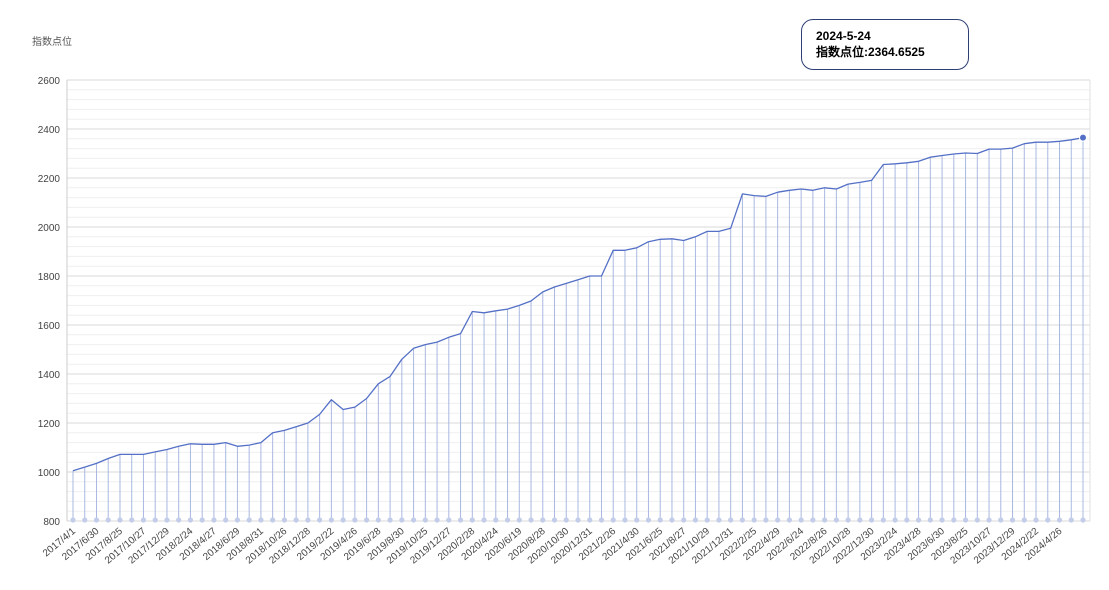  Describe the element at coordinates (1083, 137) in the screenshot. I see `highlighted-point` at that location.